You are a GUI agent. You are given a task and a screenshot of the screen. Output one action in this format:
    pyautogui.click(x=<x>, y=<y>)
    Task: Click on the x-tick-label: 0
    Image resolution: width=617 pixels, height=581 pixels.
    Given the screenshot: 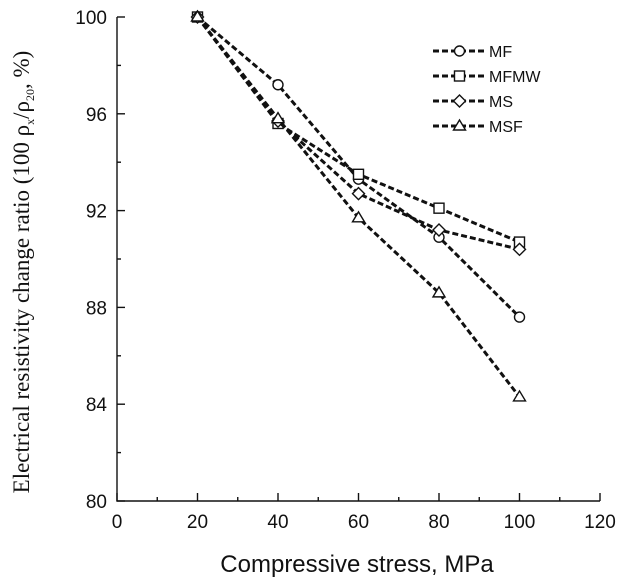 What is the action you would take?
    pyautogui.click(x=117, y=522)
    